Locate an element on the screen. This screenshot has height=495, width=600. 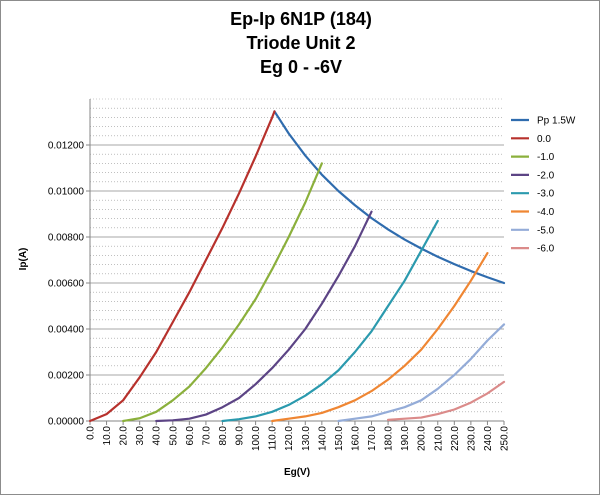
y-tick-label: 0.00600 is located at coordinates (66, 284).